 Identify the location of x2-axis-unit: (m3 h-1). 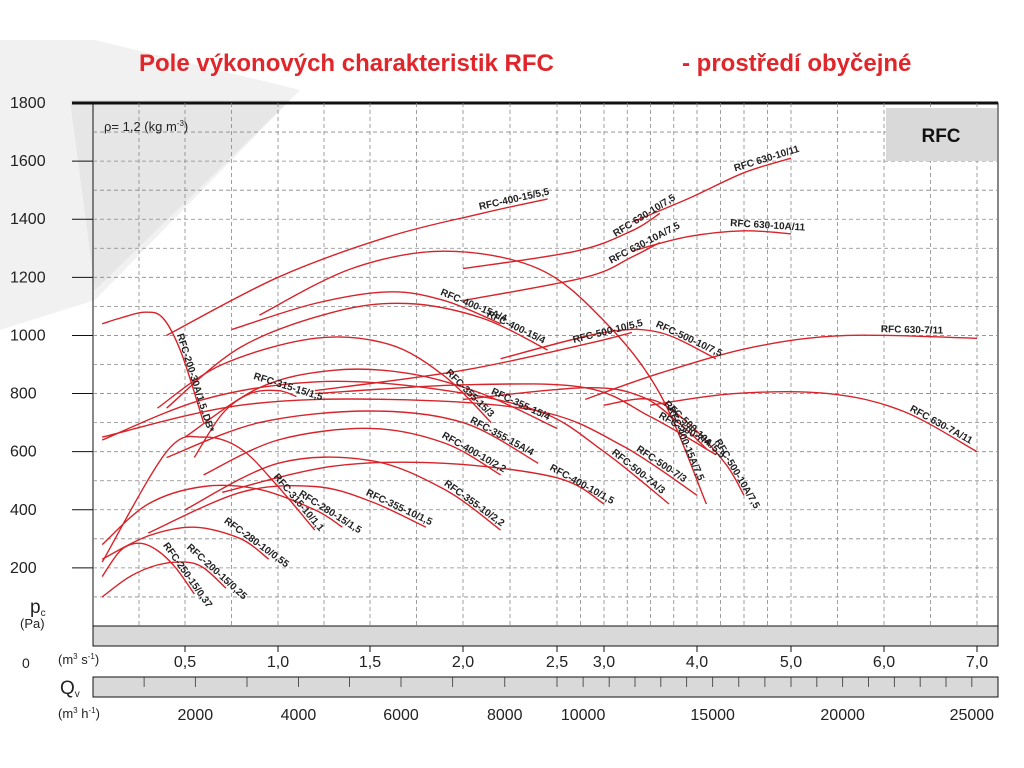
(79, 713).